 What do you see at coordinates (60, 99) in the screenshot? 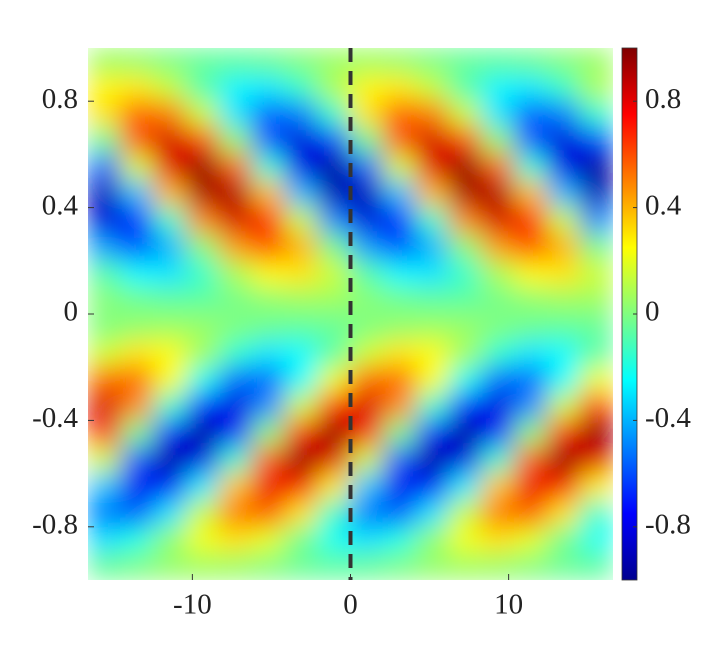
I see `y-tick-label: 0.8` at bounding box center [60, 99].